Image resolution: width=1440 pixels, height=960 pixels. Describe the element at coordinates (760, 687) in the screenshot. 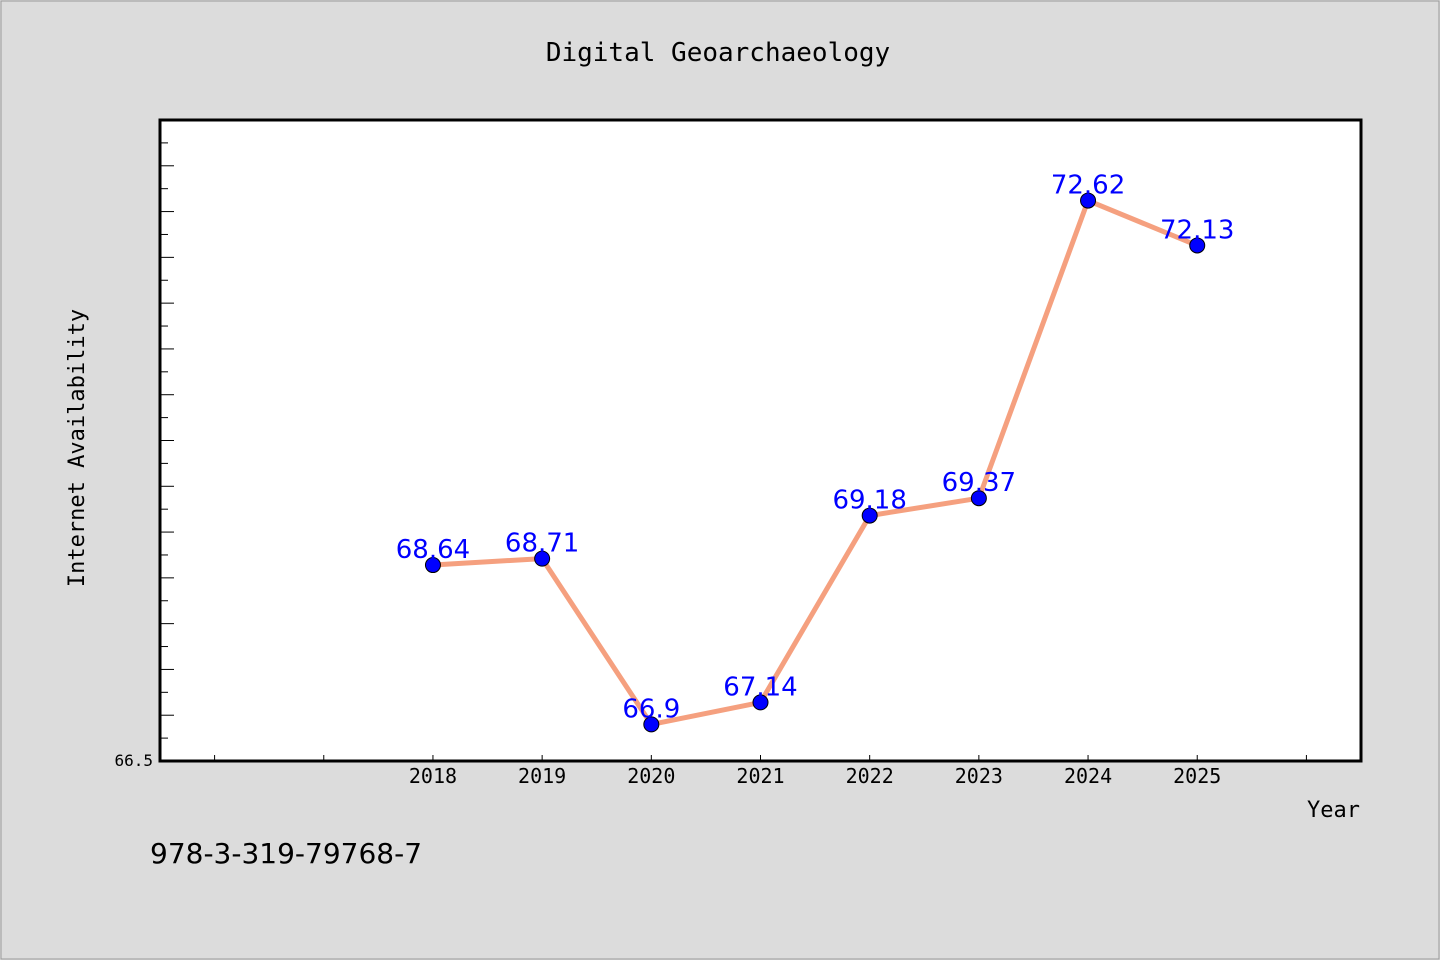

I see `data-label-2021: 67.14` at that location.